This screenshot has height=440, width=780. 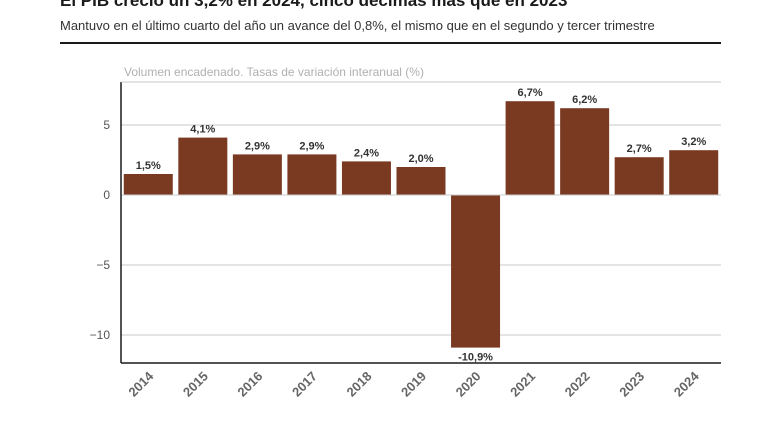 What do you see at coordinates (103, 265) in the screenshot?
I see `y-tick-label: −5` at bounding box center [103, 265].